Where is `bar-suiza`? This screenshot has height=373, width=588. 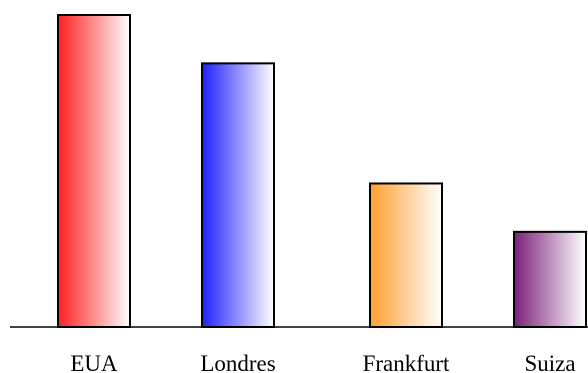 bar-suiza is located at coordinates (550, 279).